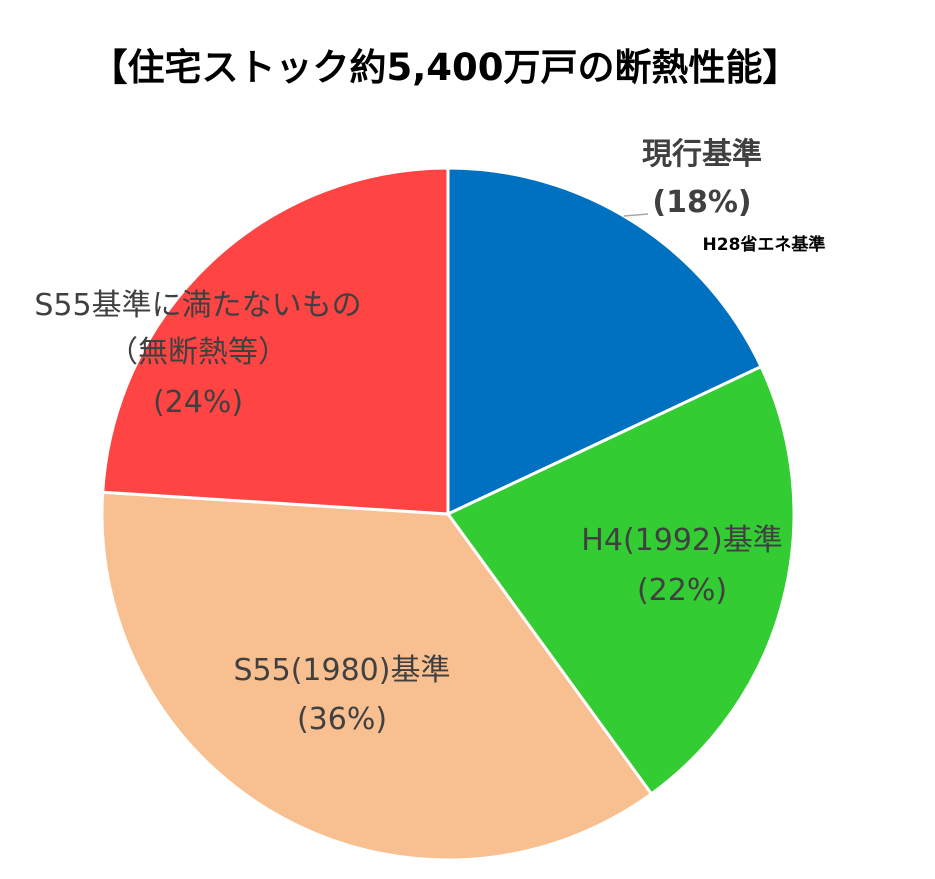  Describe the element at coordinates (198, 352) in the screenshot. I see `slice-sublabel: （無断熱等）` at that location.